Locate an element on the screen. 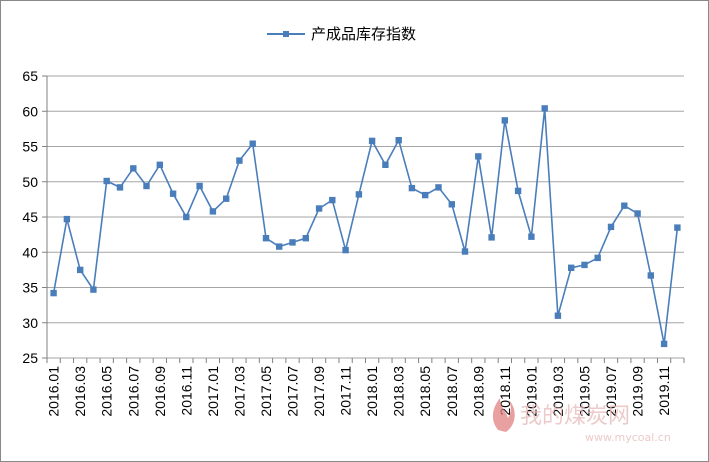  x-tick-label: 2018.11 is located at coordinates (505, 391).